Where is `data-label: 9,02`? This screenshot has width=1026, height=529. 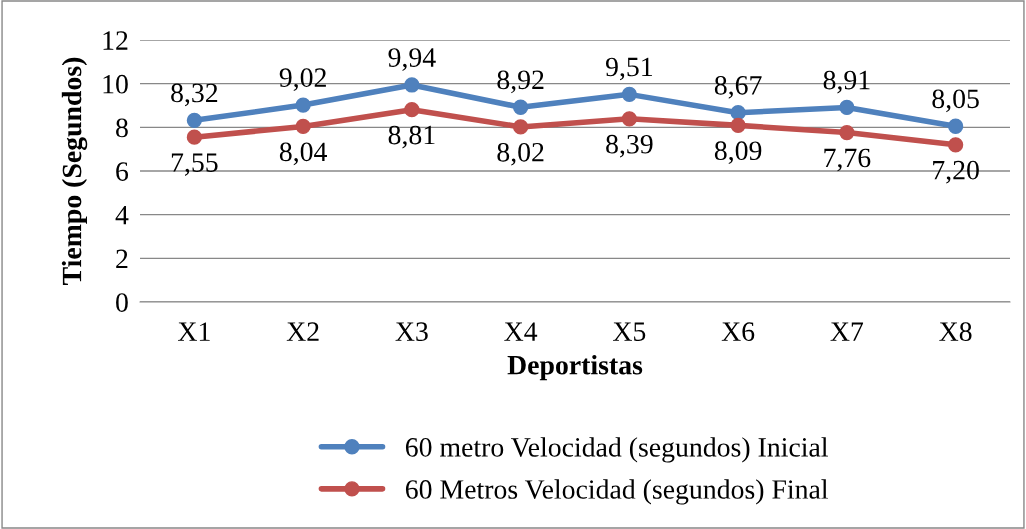
data-label: 9,02 is located at coordinates (302, 80).